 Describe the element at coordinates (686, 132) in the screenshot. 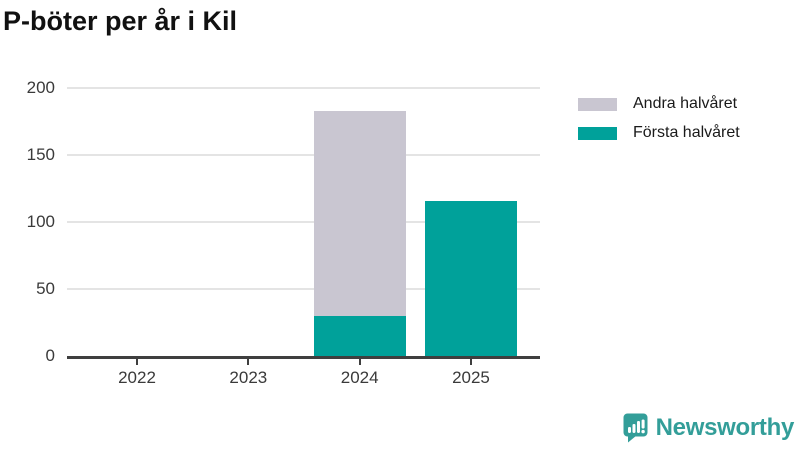

I see `legend-label: Första halvåret` at that location.